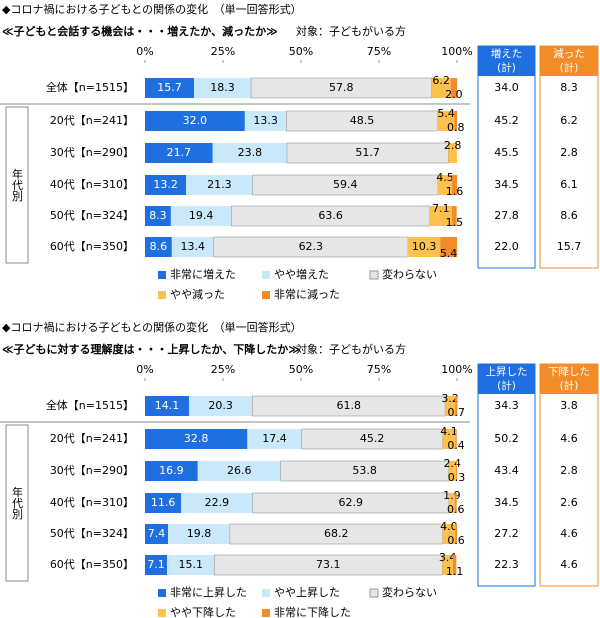 The width and height of the screenshot is (600, 618). I want to click on data-label: 51.7, so click(367, 152).